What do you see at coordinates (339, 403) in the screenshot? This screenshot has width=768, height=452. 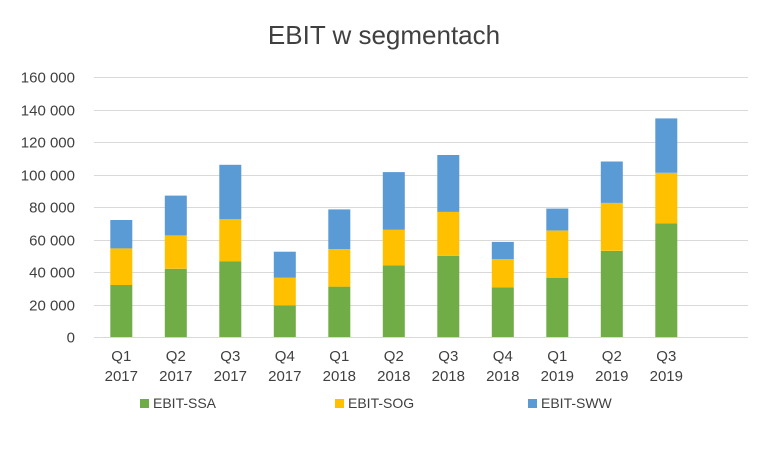 I see `legend-swatch-ebit-sog` at bounding box center [339, 403].